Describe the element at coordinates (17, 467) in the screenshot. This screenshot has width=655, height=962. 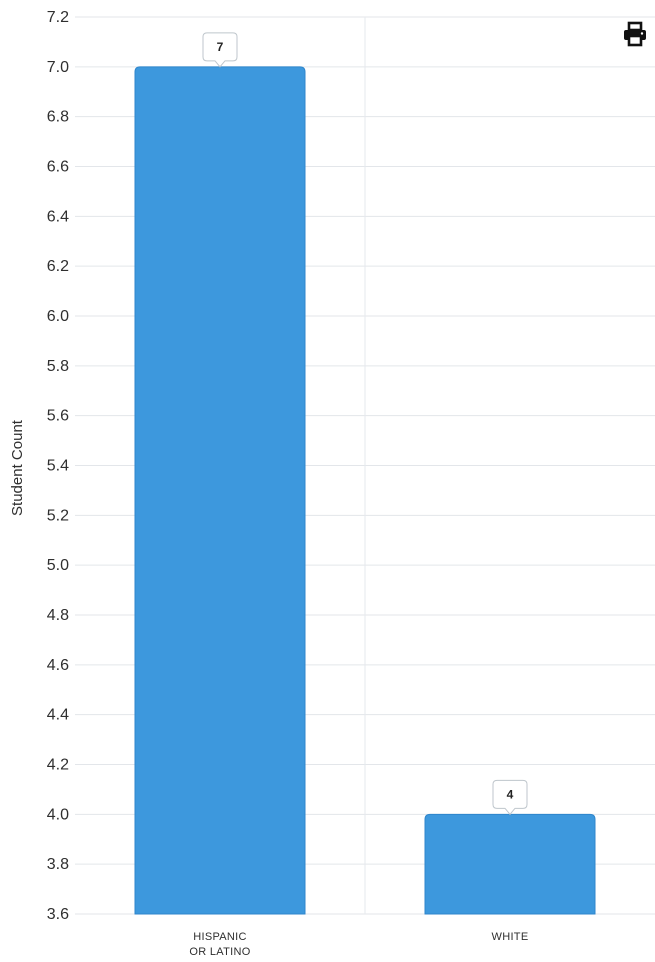
I see `y-axis-title: Student Count` at that location.